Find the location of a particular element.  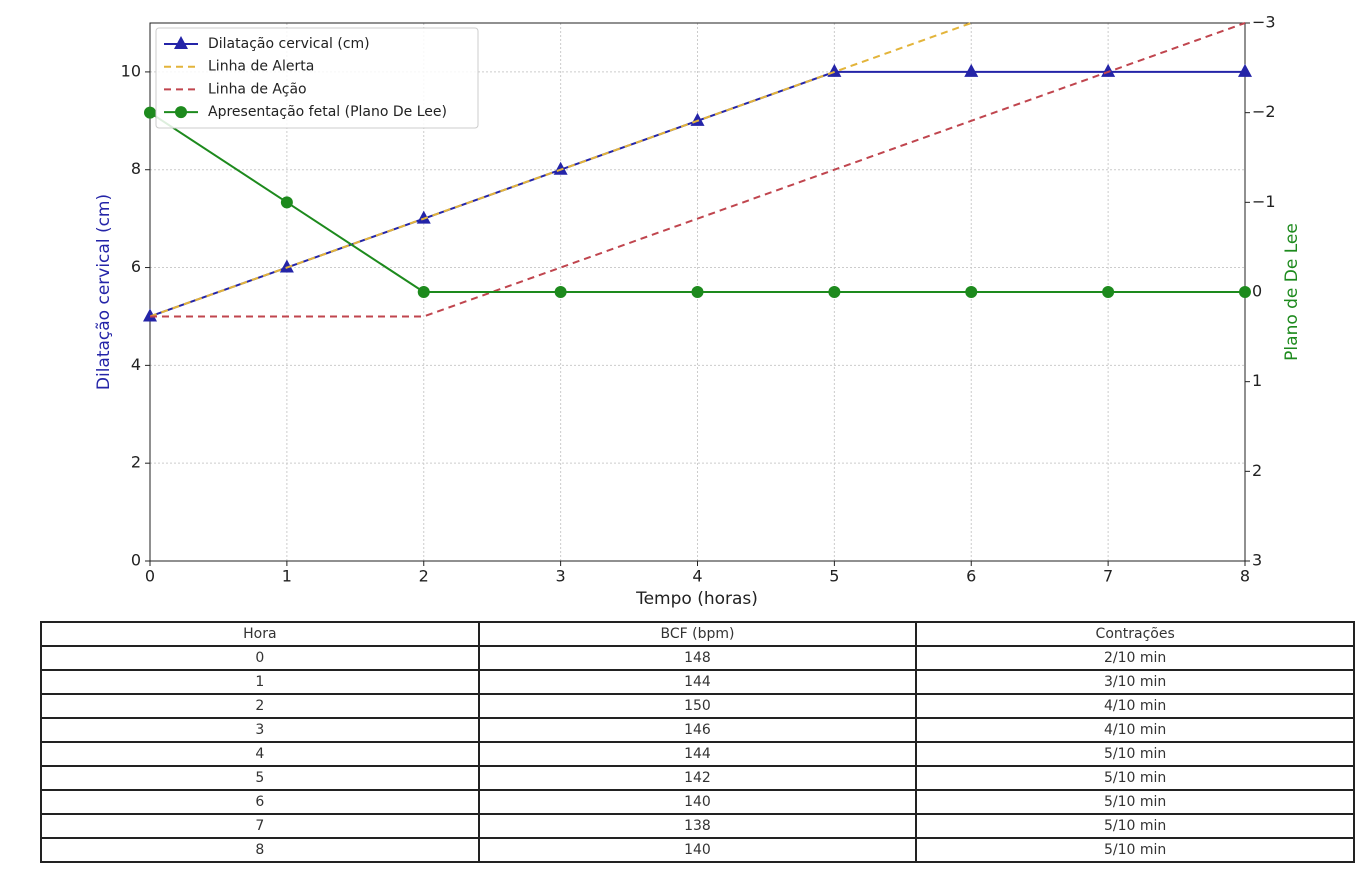

legend-label: Linha de Ação is located at coordinates (257, 89).